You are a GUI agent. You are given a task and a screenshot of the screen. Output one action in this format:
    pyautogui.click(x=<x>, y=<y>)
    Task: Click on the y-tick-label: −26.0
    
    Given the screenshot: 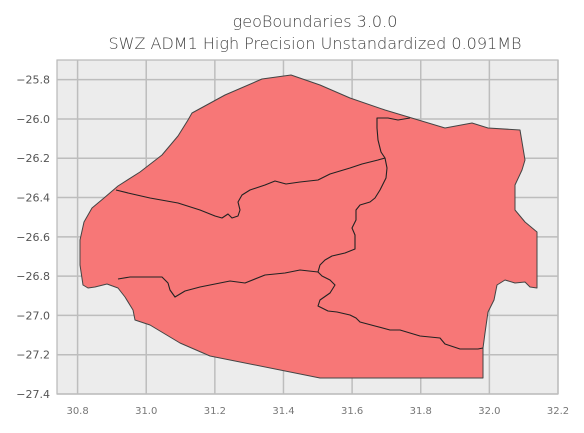 What is the action you would take?
    pyautogui.click(x=33, y=119)
    